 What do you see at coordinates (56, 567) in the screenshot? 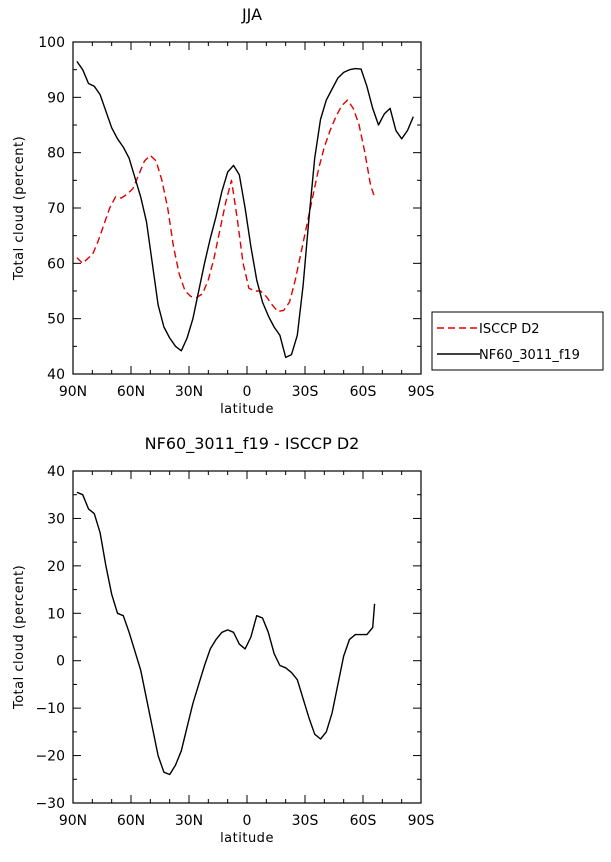
I see `y-tick-label: 20` at bounding box center [56, 567].